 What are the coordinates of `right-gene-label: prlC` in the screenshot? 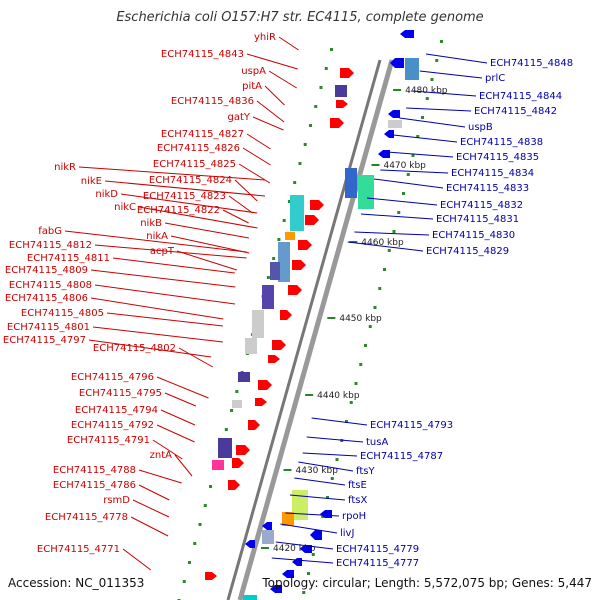 It's located at (495, 78).